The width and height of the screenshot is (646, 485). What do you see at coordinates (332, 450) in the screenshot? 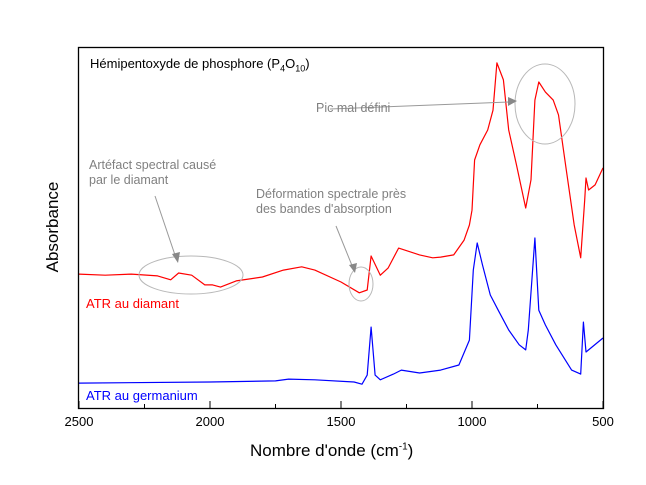
I see `x-axis-label: Nombre d'onde (cm-1)` at bounding box center [332, 450].